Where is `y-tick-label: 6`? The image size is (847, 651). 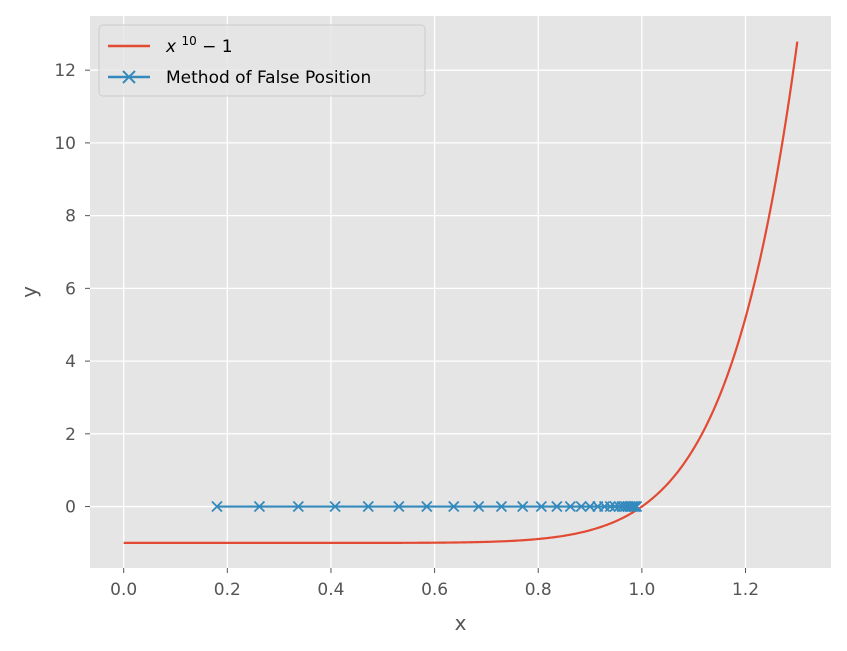
y-tick-label: 6 is located at coordinates (70, 289).